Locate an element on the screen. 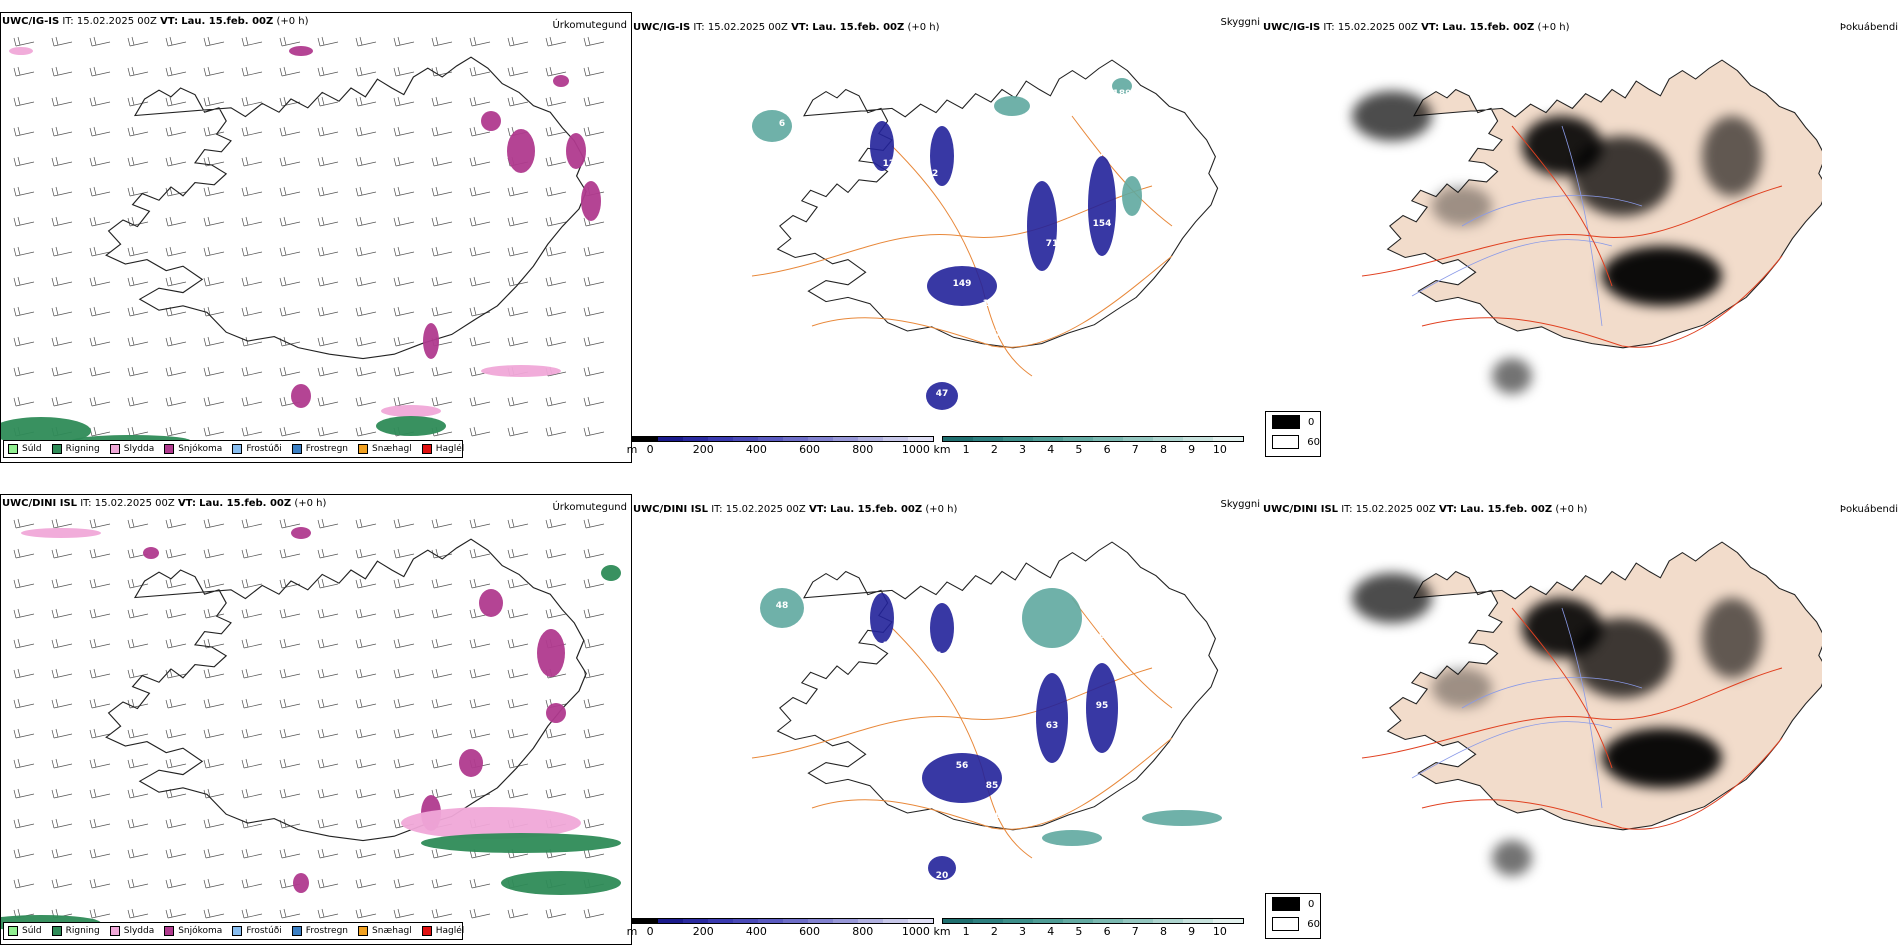 The height and width of the screenshot is (950, 1900). colorbar-tick: 0 is located at coordinates (650, 449).